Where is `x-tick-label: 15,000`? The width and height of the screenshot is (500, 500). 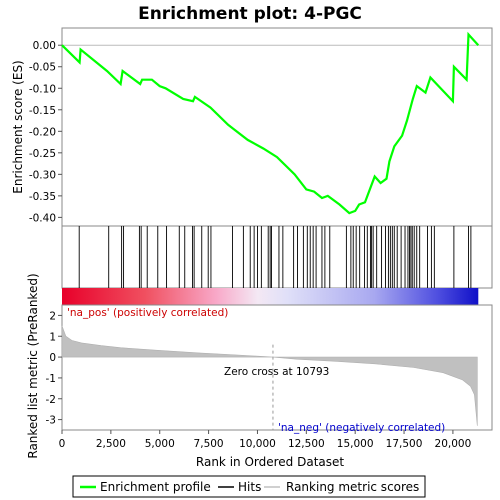 x-tick-label: 15,000 is located at coordinates (355, 444).